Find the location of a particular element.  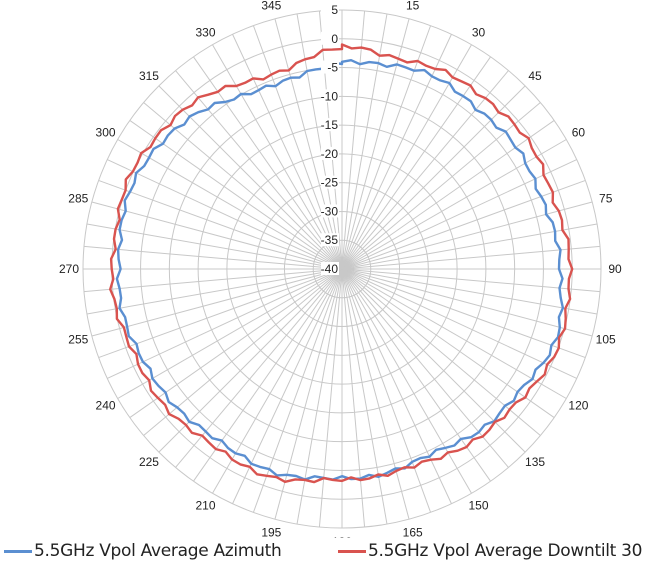

radial-tick-label: 0 is located at coordinates (334, 39).